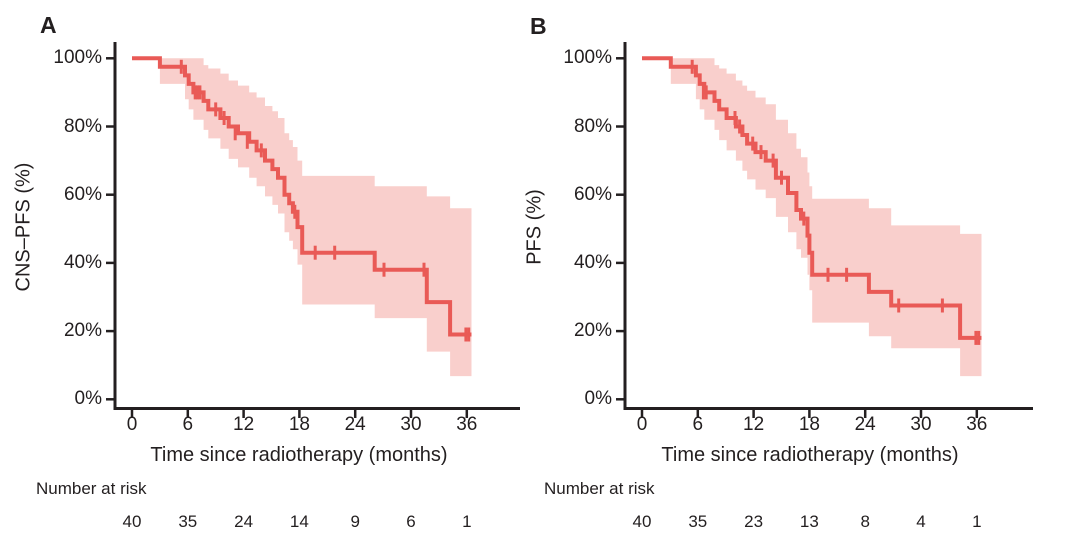  What do you see at coordinates (599, 488) in the screenshot?
I see `panel-b-number-at-risk-label: Number at risk` at bounding box center [599, 488].